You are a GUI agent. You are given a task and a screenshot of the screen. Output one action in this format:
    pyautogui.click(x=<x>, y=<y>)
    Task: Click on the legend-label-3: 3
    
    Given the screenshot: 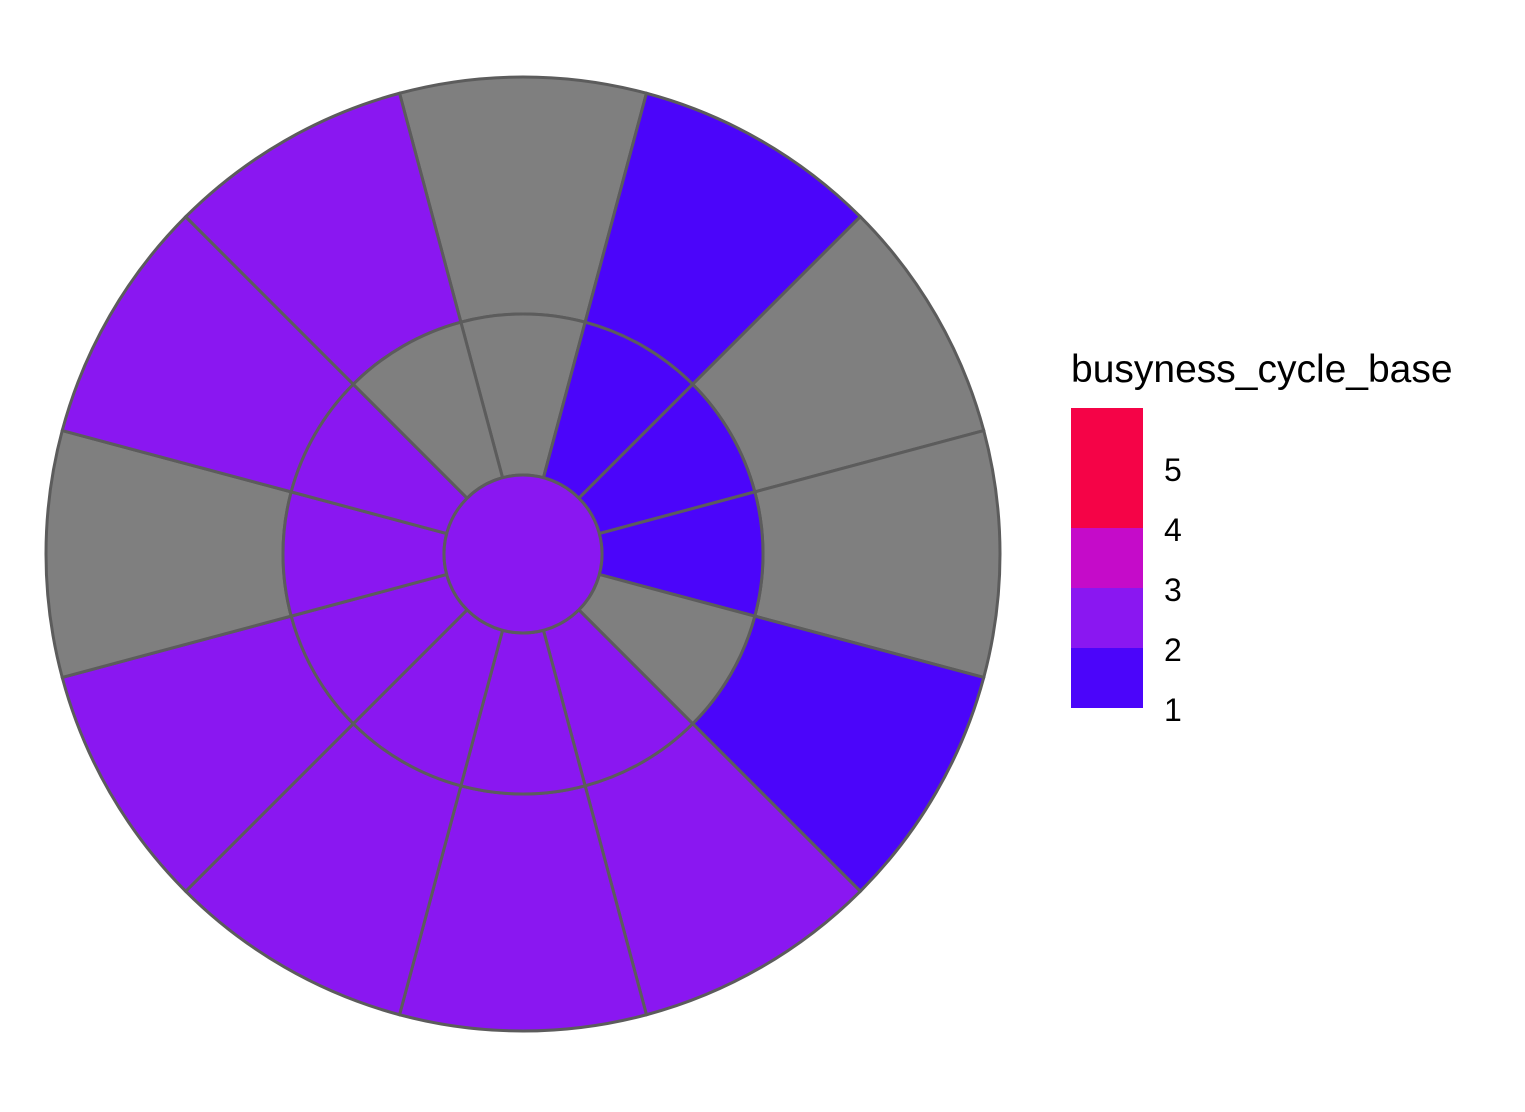 What is the action you would take?
    pyautogui.click(x=1173, y=590)
    